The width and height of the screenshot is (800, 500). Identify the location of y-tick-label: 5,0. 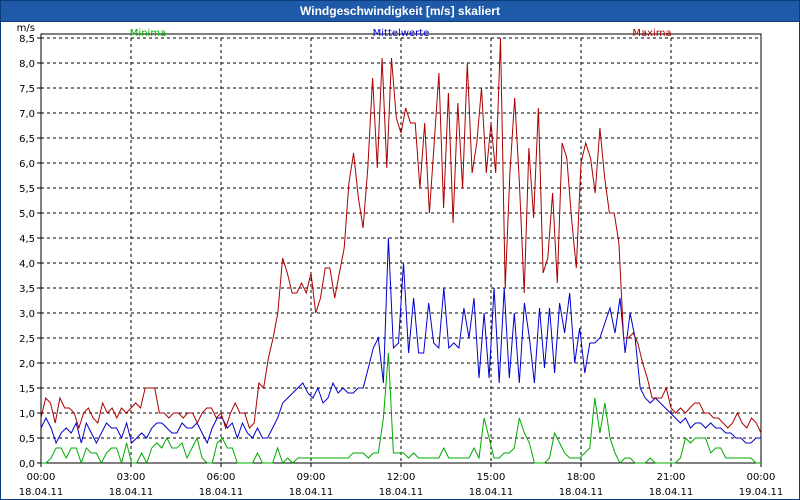
(27, 214).